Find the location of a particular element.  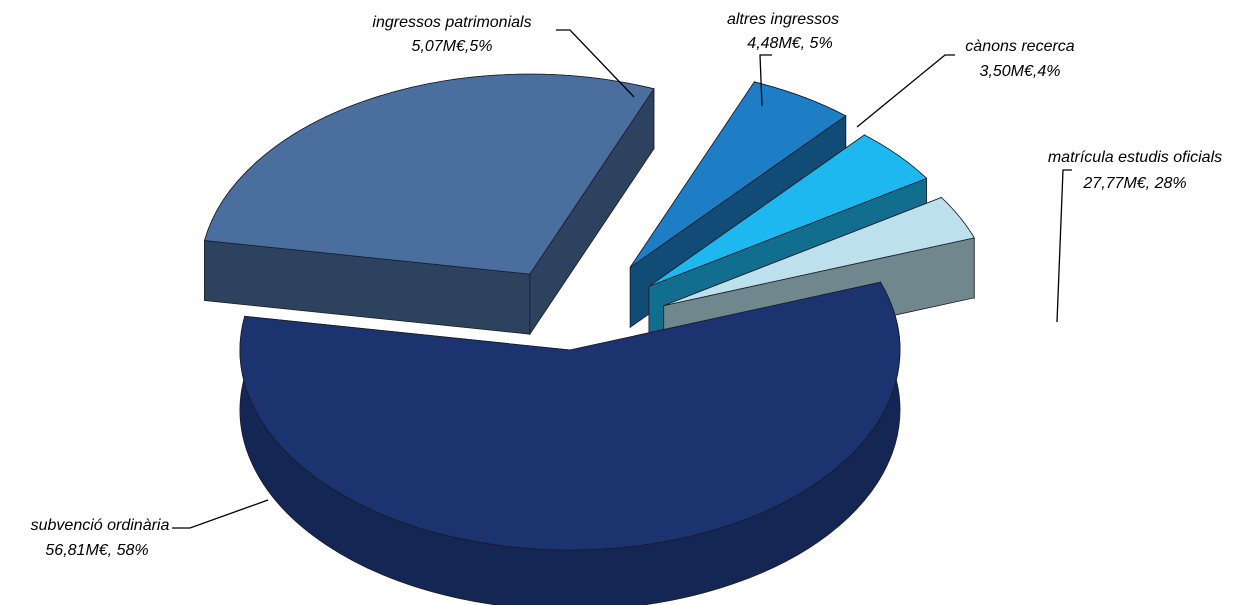

leader-line-subvencio is located at coordinates (220, 514).